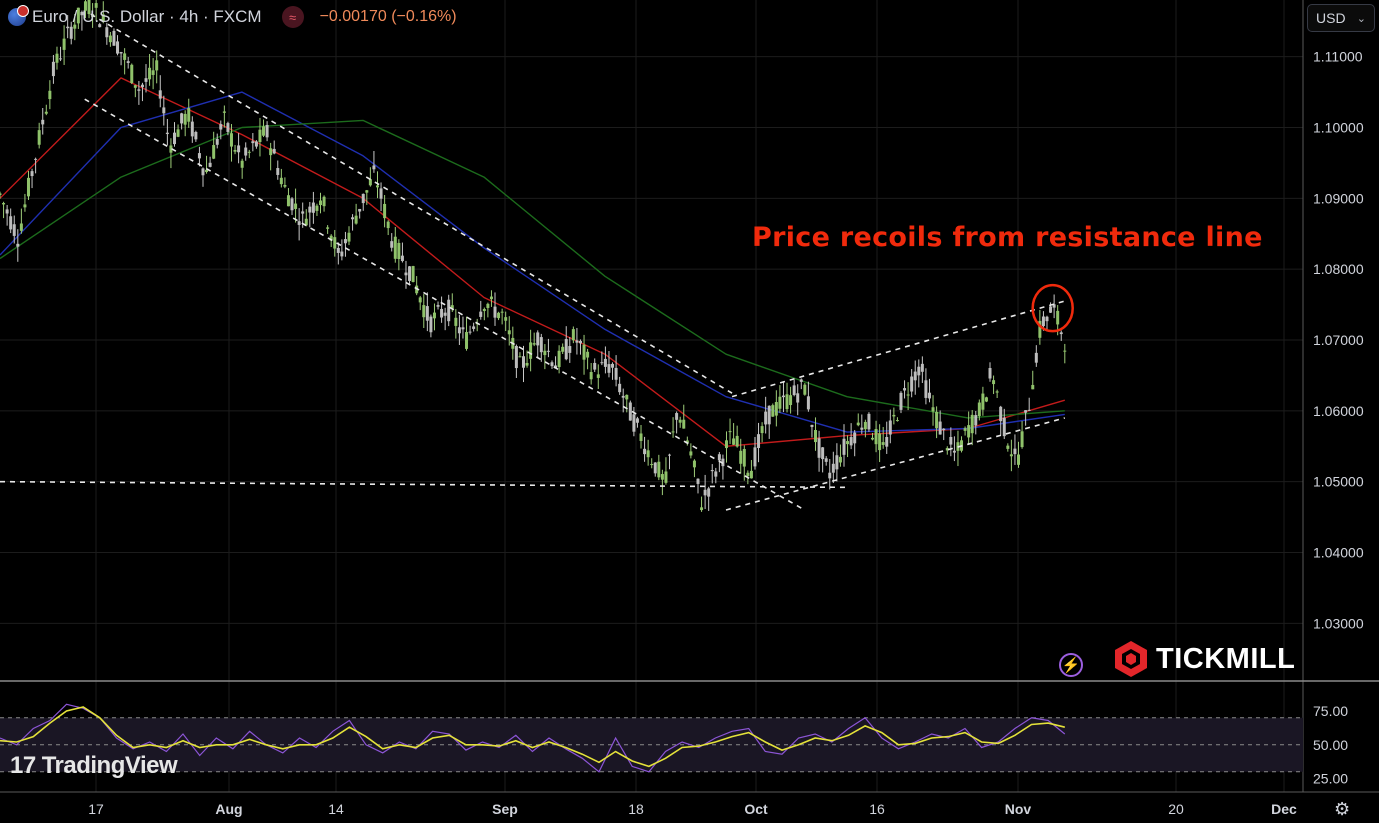 Image resolution: width=1379 pixels, height=823 pixels. I want to click on time-tick-label: 14, so click(336, 809).